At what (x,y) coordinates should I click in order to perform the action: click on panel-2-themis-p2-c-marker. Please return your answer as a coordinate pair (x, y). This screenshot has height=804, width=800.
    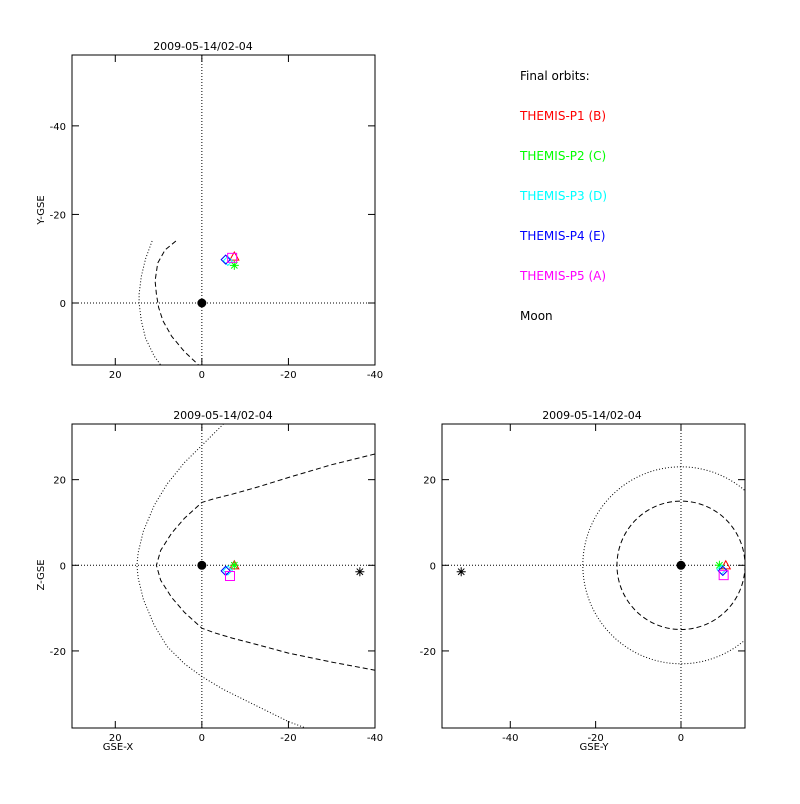
    Looking at the image, I should click on (719, 565).